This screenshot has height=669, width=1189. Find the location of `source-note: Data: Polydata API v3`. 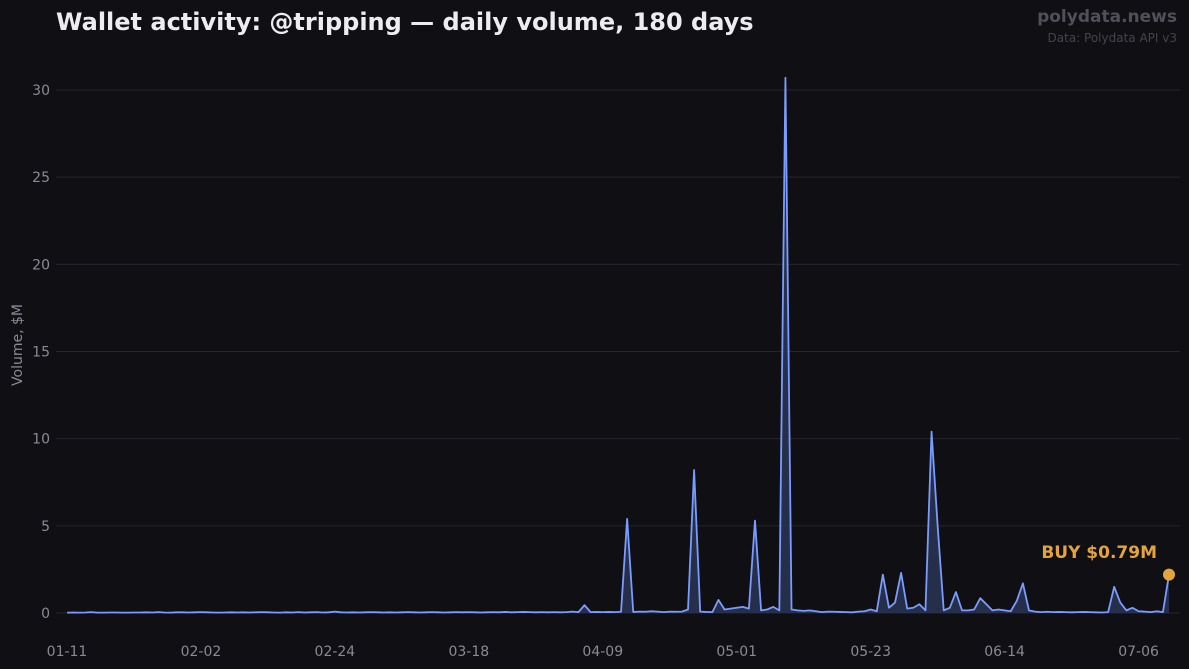

source-note: Data: Polydata API v3 is located at coordinates (1112, 38).